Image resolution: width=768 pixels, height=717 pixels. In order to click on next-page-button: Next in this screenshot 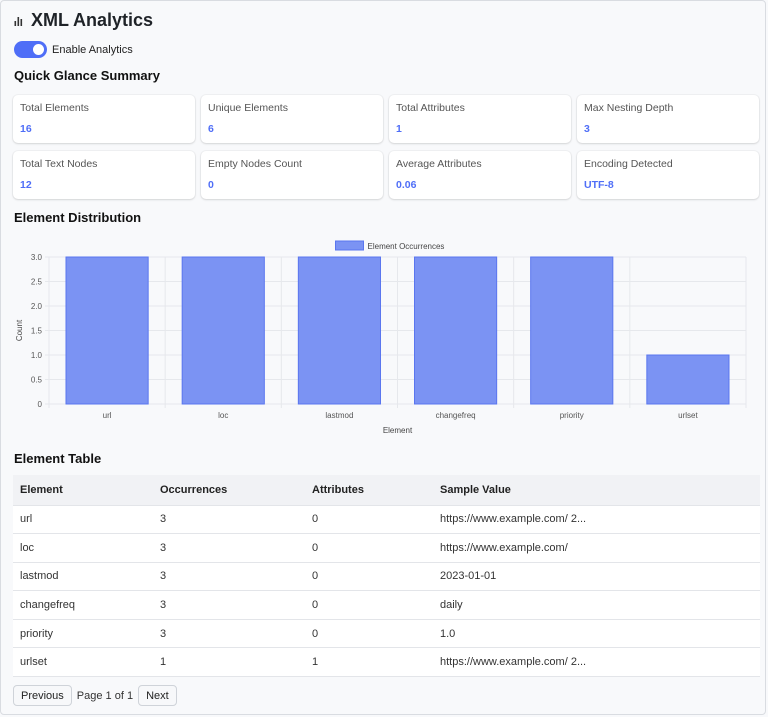, I will do `click(157, 695)`.